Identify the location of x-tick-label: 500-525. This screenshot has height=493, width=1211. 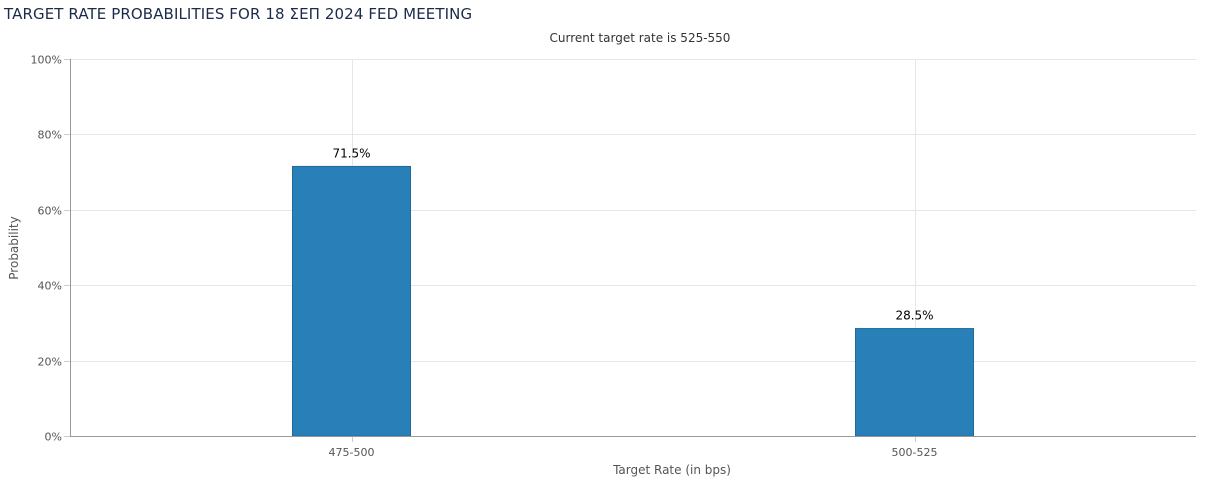
(915, 452).